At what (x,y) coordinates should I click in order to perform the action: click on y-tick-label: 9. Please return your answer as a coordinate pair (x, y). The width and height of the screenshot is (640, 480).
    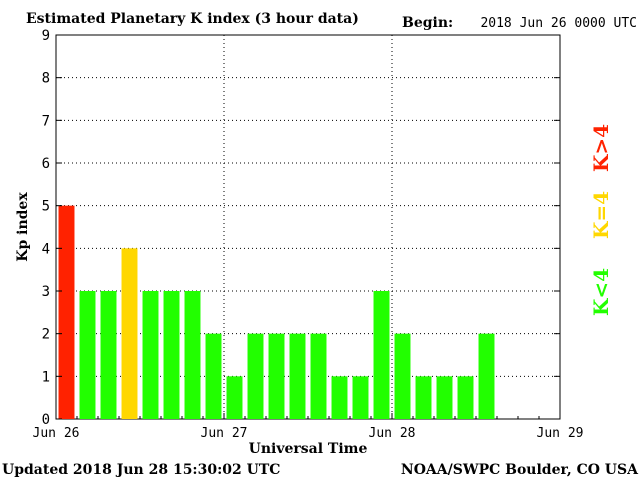
    Looking at the image, I should click on (46, 36).